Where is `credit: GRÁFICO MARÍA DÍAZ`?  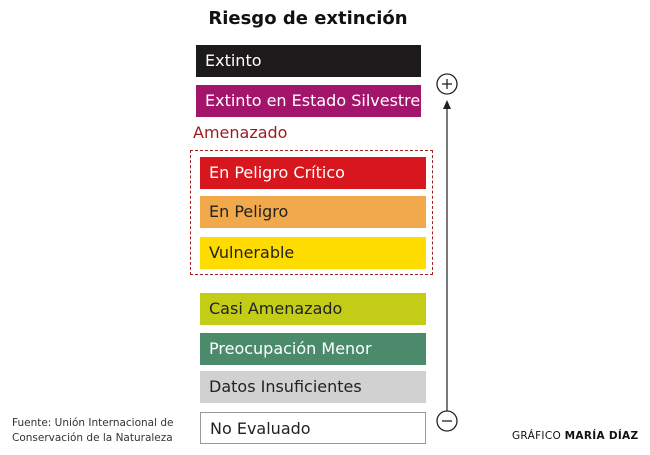 credit: GRÁFICO MARÍA DÍAZ is located at coordinates (575, 436).